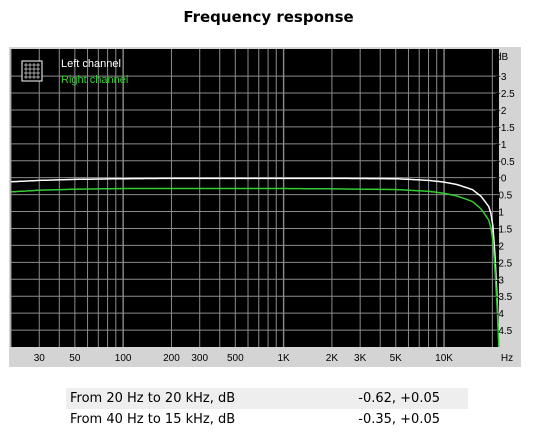 Image resolution: width=537 pixels, height=441 pixels. Describe the element at coordinates (501, 179) in the screenshot. I see `y-tick-label: +0` at that location.